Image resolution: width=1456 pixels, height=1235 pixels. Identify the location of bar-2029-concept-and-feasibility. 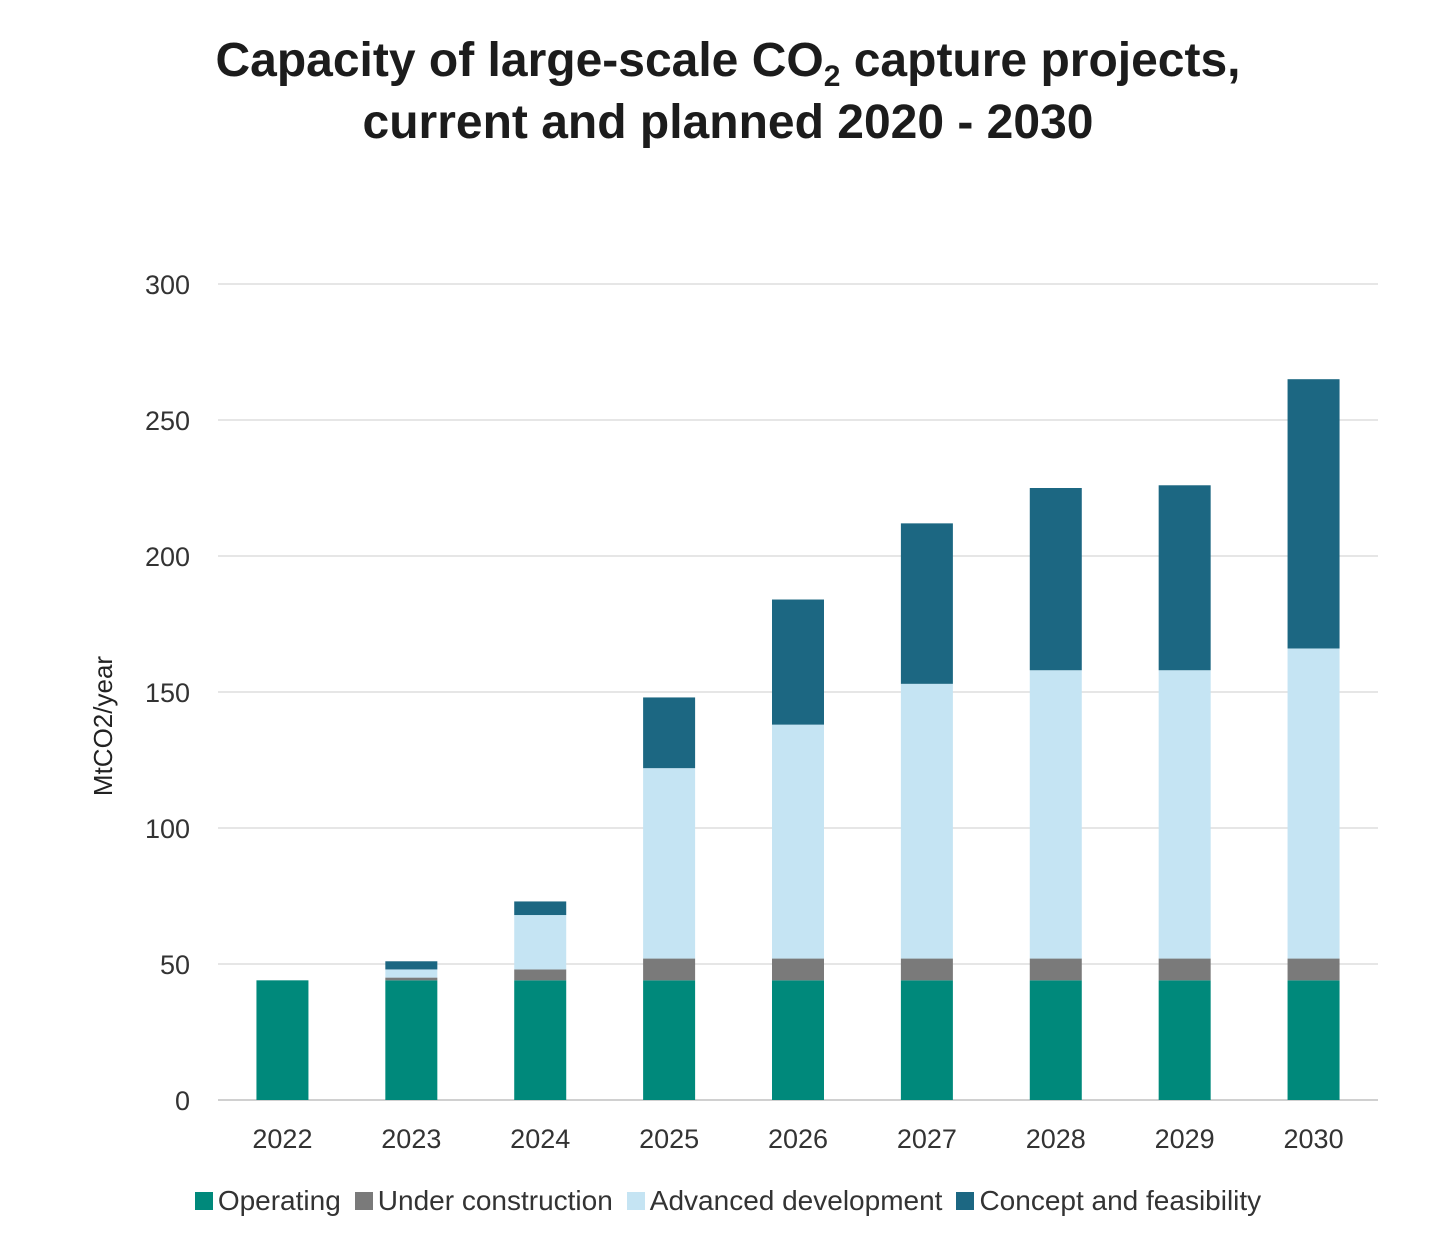
(1184, 578).